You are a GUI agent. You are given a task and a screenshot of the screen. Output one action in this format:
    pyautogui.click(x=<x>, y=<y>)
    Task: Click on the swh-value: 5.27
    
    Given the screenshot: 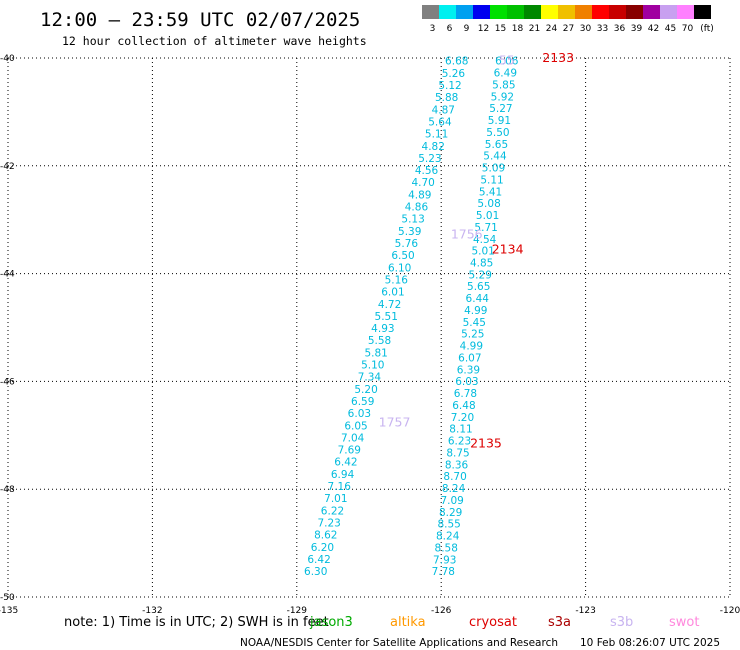 What is the action you would take?
    pyautogui.click(x=500, y=109)
    